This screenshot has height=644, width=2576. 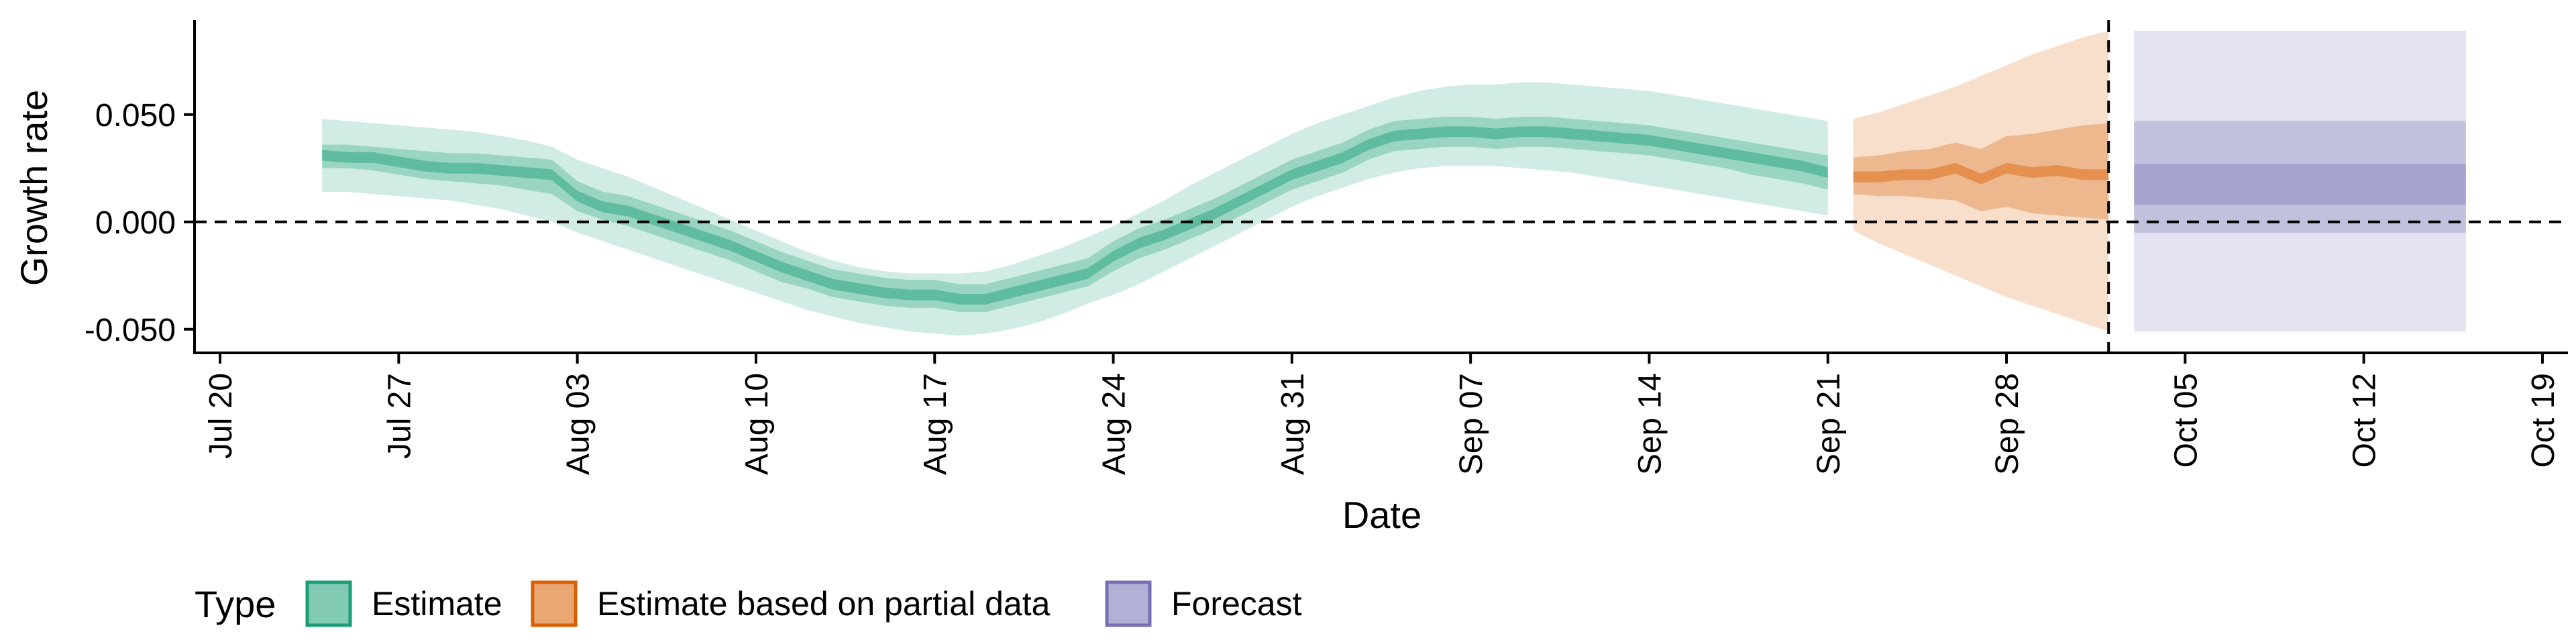 What do you see at coordinates (2186, 420) in the screenshot?
I see `x-tick-label: Oct 05` at bounding box center [2186, 420].